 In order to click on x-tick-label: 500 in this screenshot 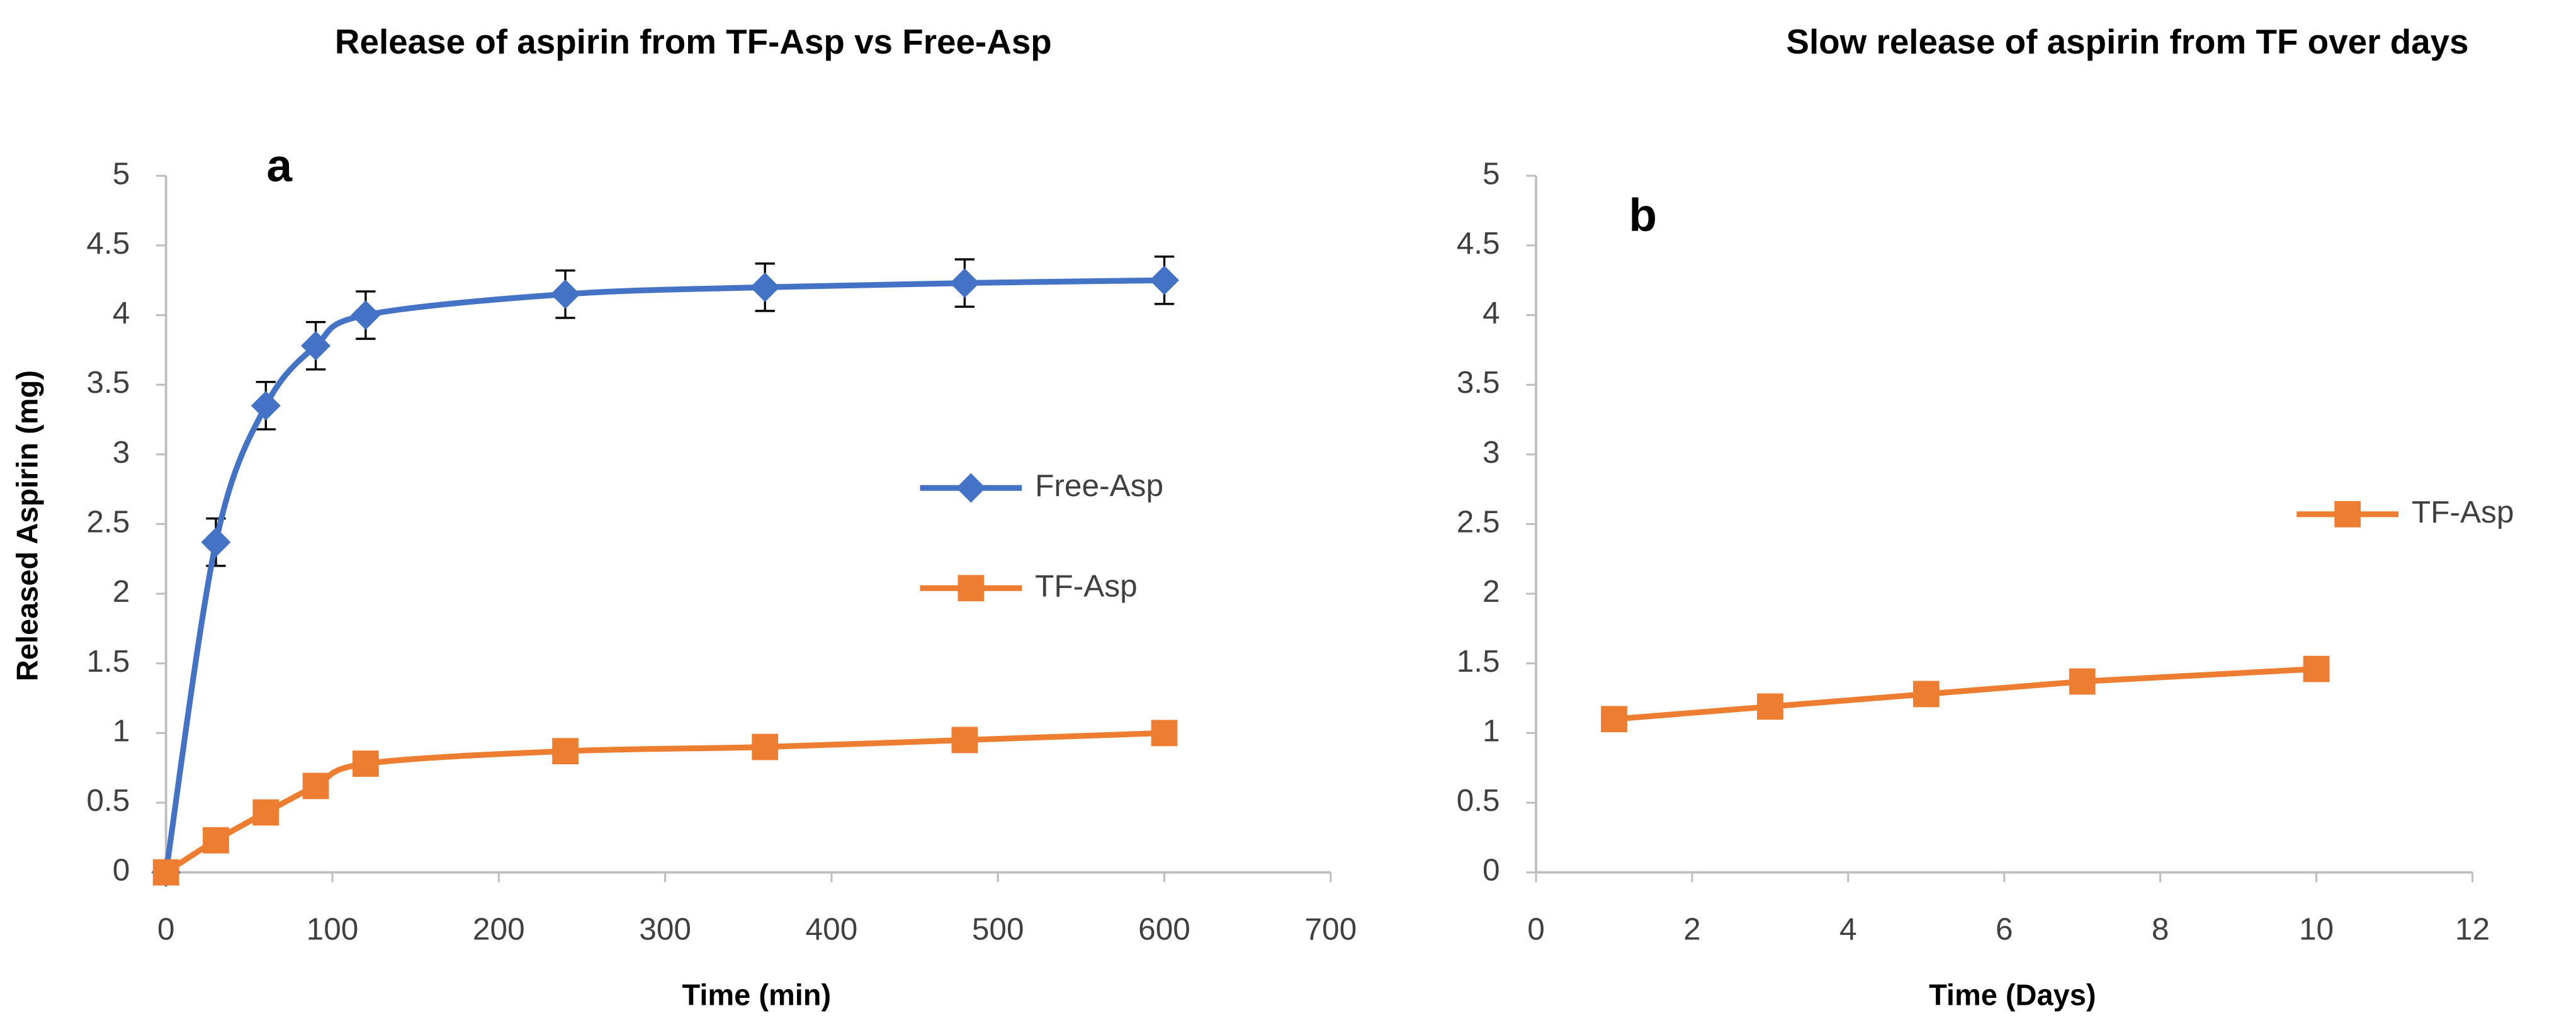, I will do `click(998, 929)`.